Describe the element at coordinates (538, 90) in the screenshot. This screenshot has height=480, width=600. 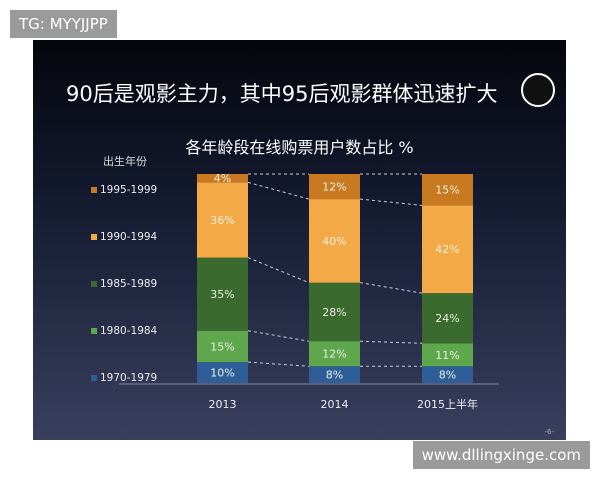
I see `cat-logo-icon` at that location.